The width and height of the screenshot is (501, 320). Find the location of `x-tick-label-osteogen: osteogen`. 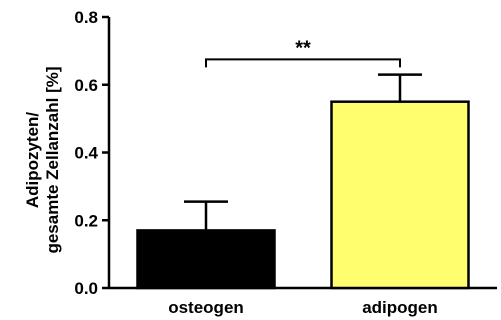

x-tick-label-osteogen: osteogen is located at coordinates (206, 307).